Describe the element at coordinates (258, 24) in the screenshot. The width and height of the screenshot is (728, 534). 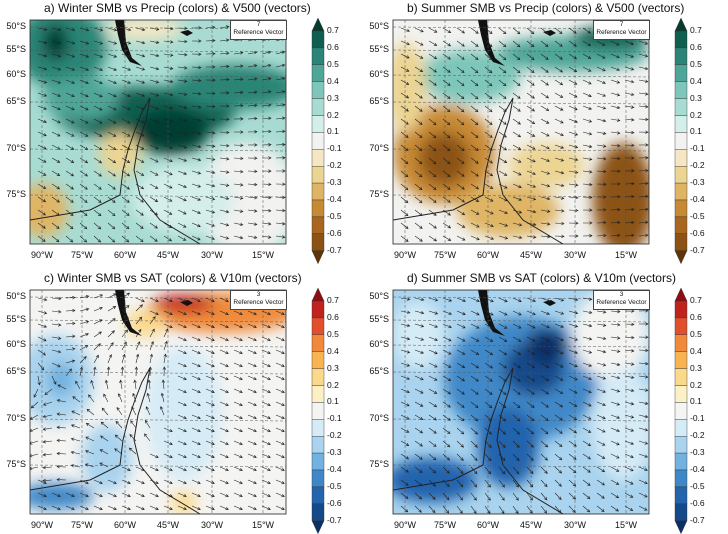
I see `reference-vector-value: 7` at that location.